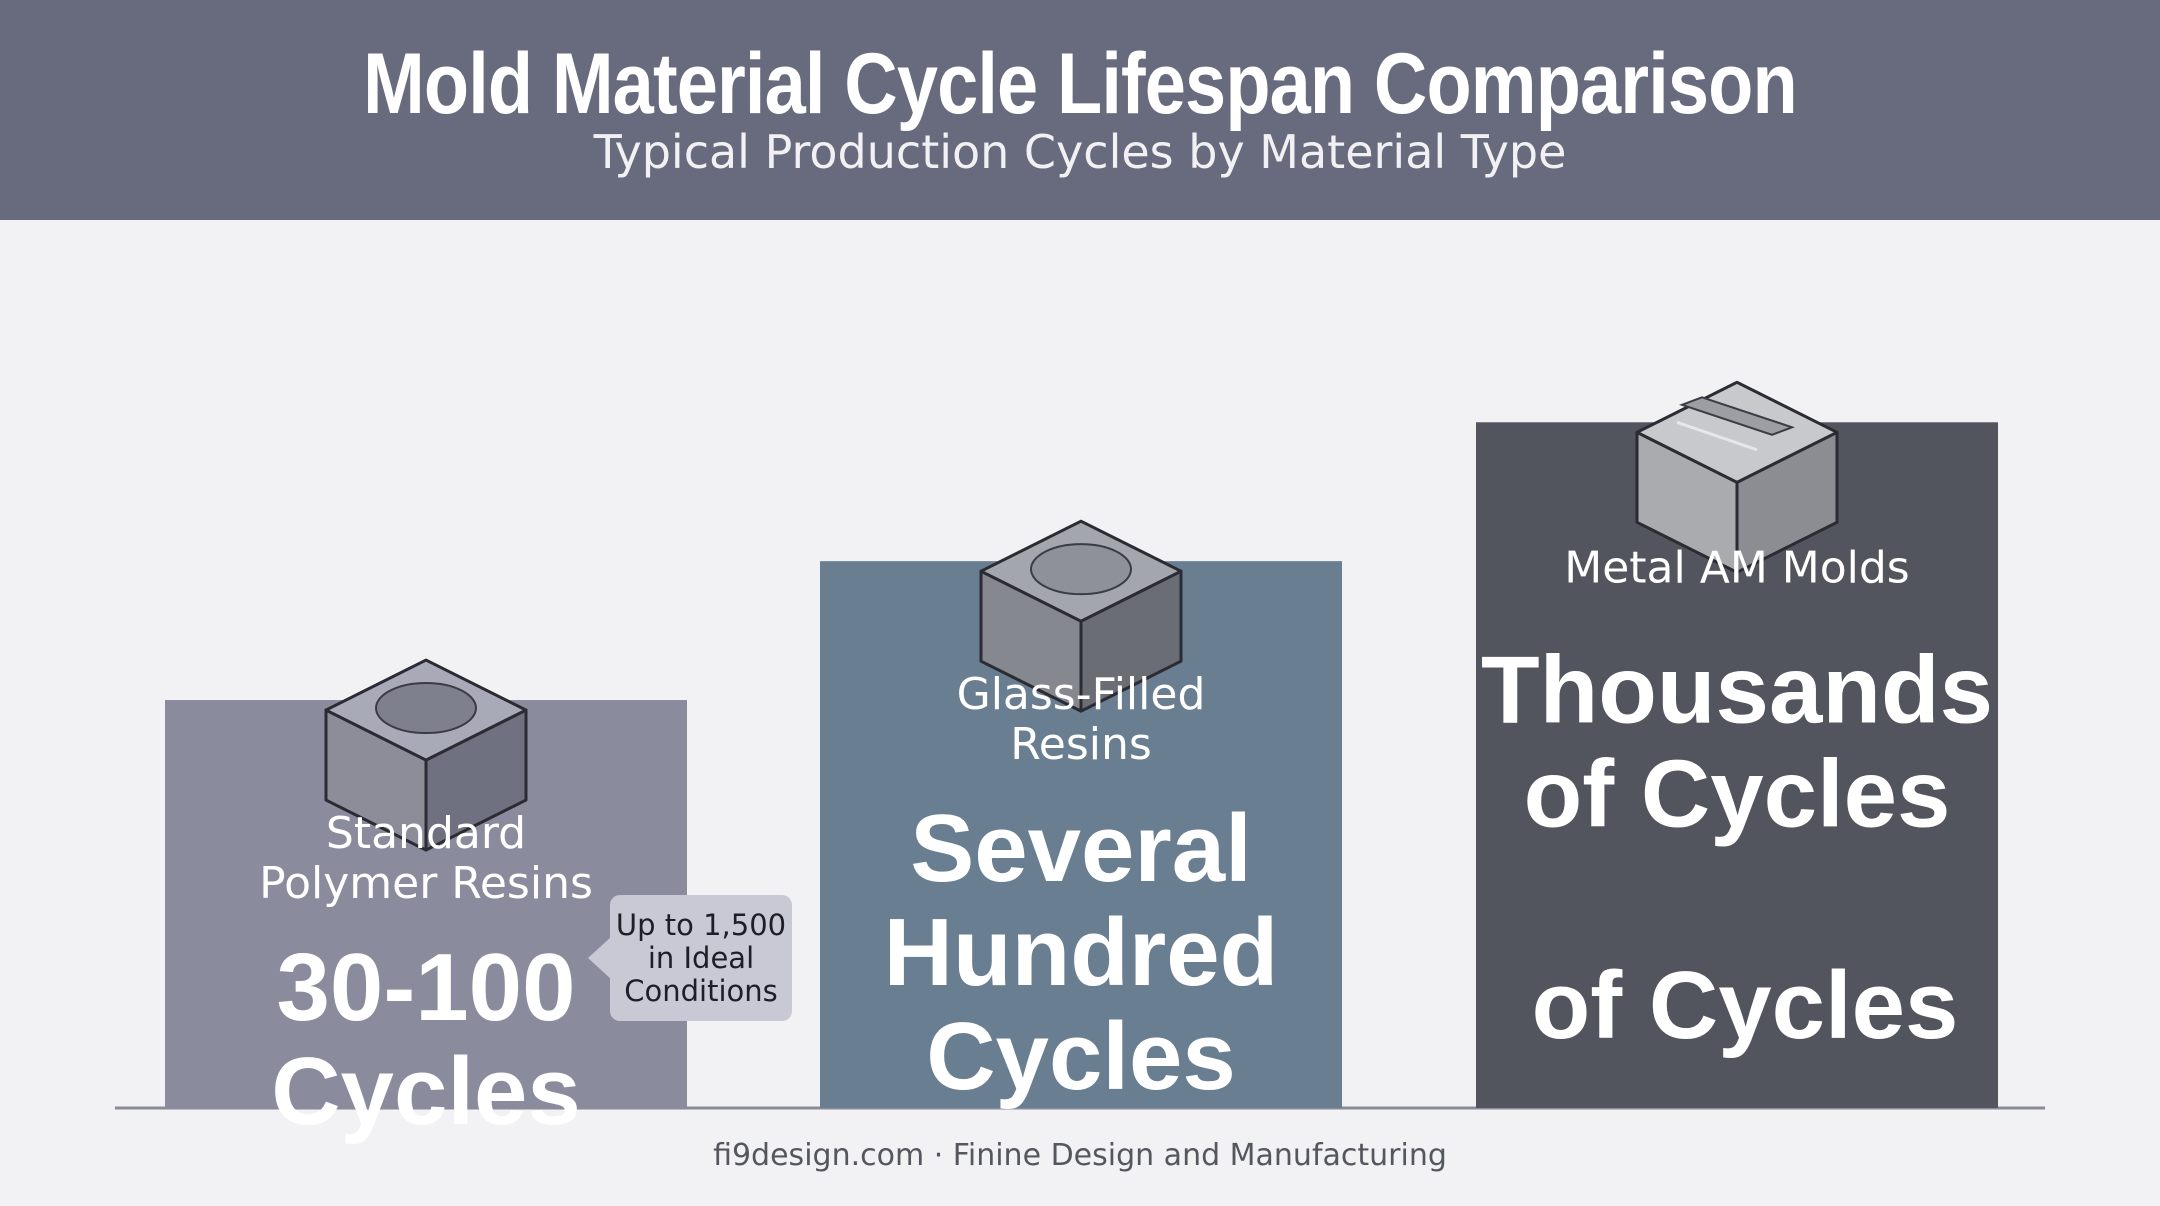 The height and width of the screenshot is (1206, 2160). Describe the element at coordinates (599, 958) in the screenshot. I see `callout-pointer` at that location.